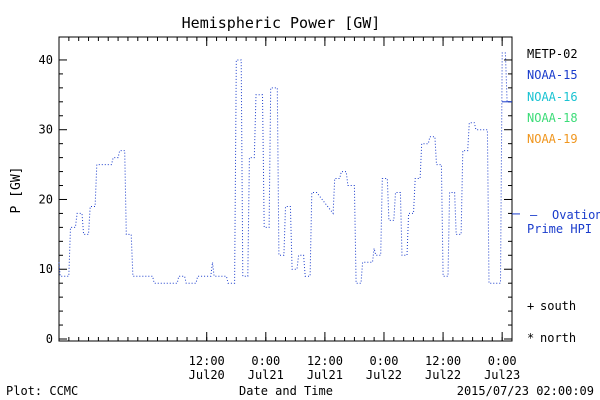  I want to click on south-label: south, so click(558, 306).